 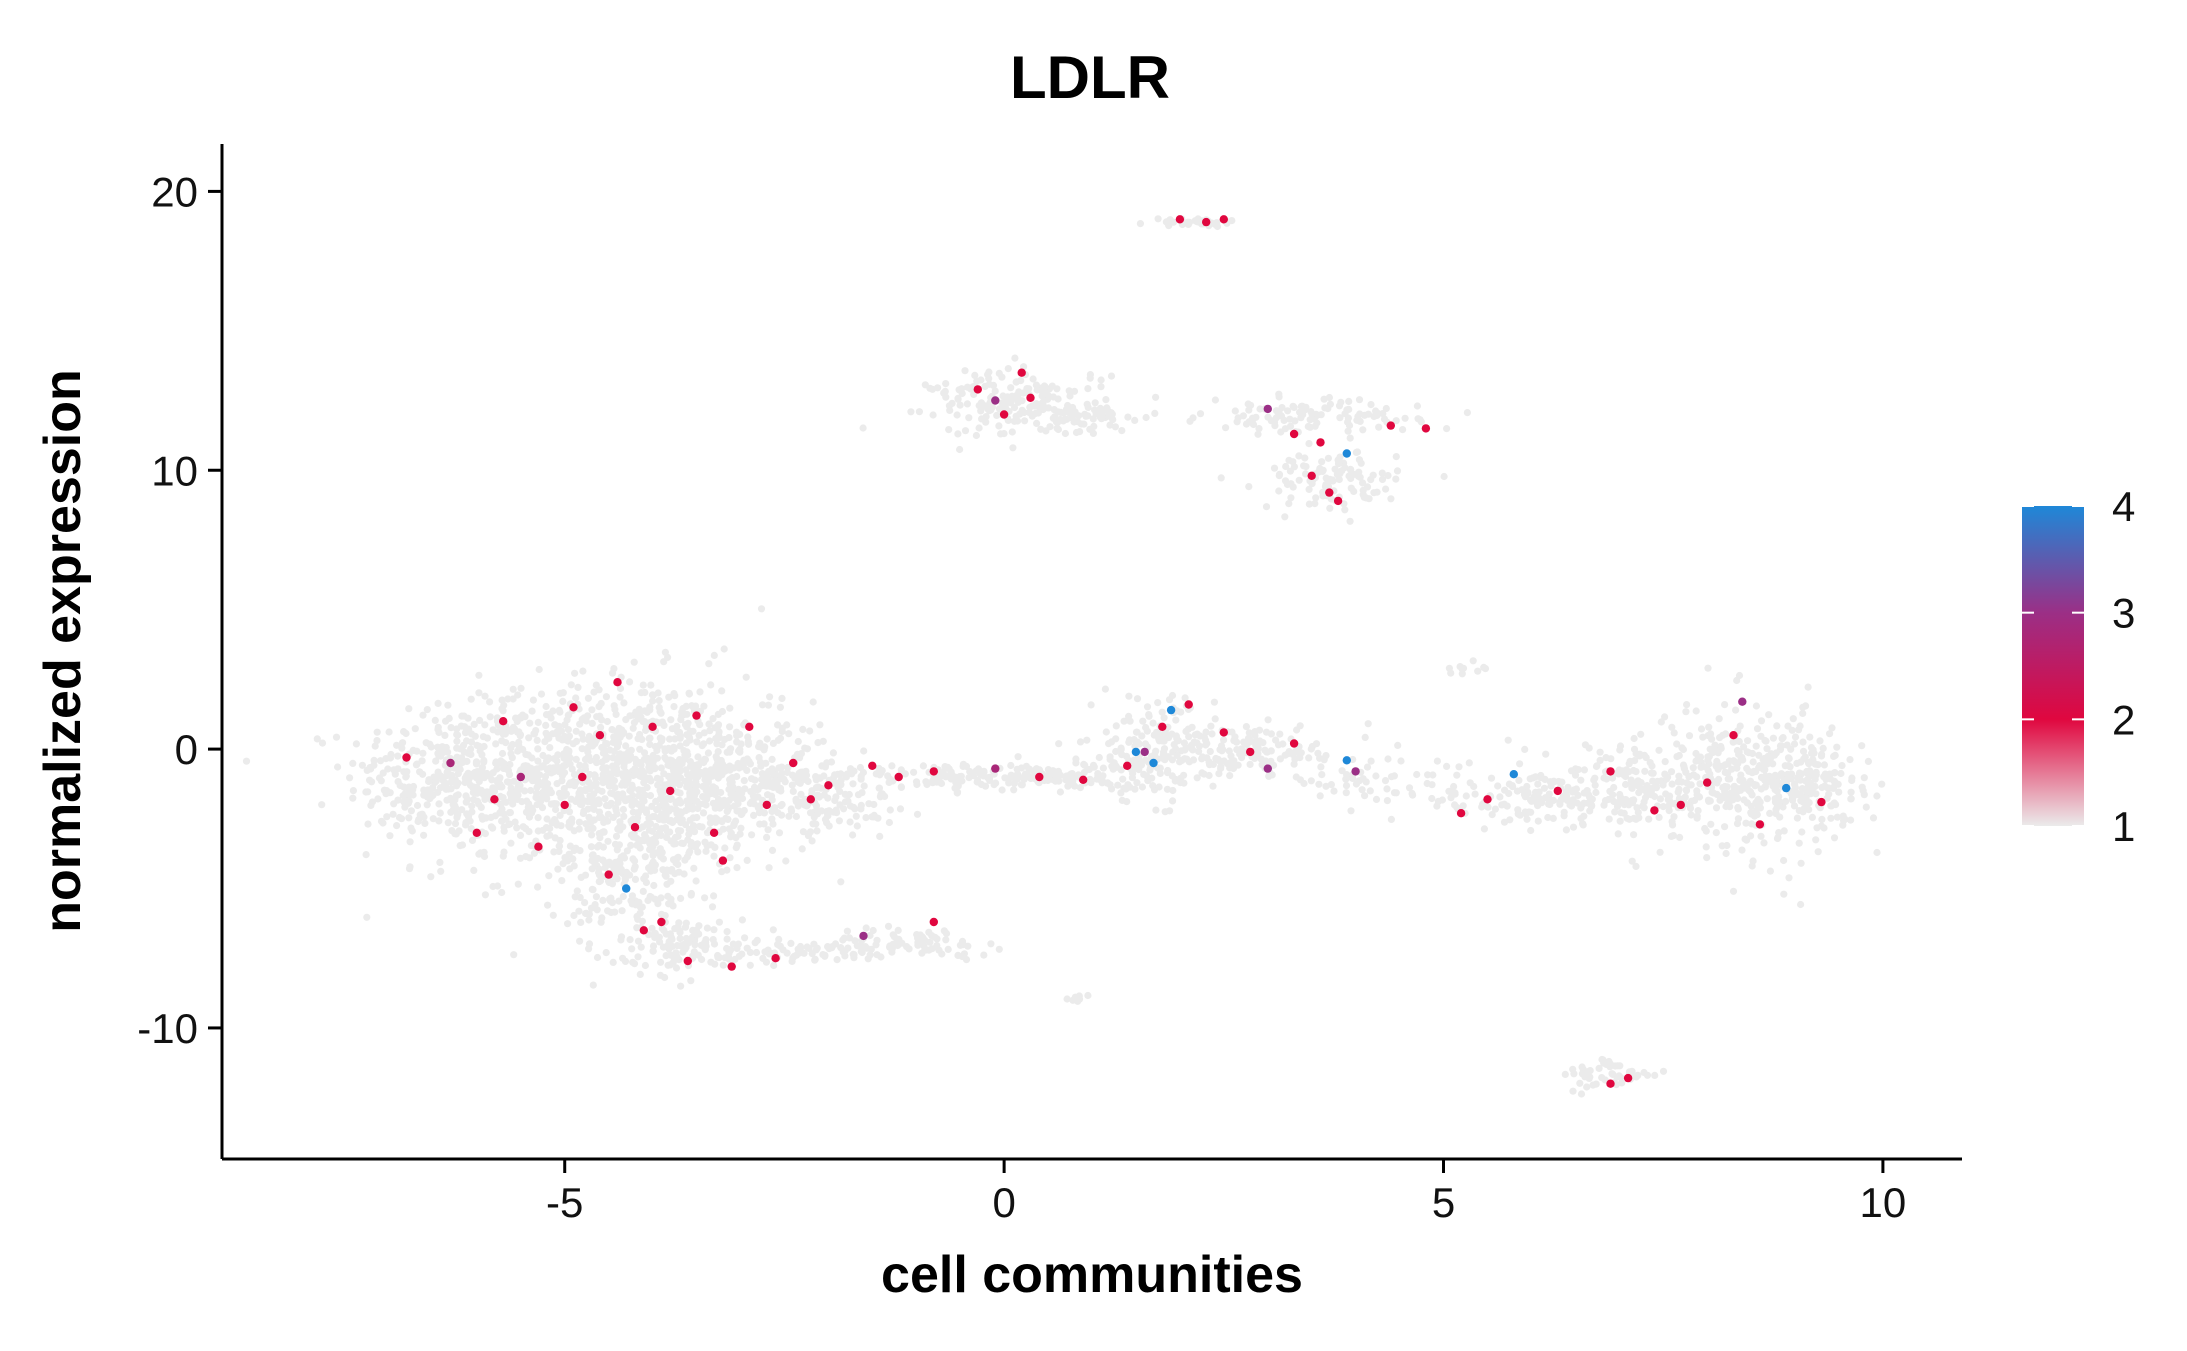 I want to click on y-axis-title: normalized expression, so click(x=63, y=651).